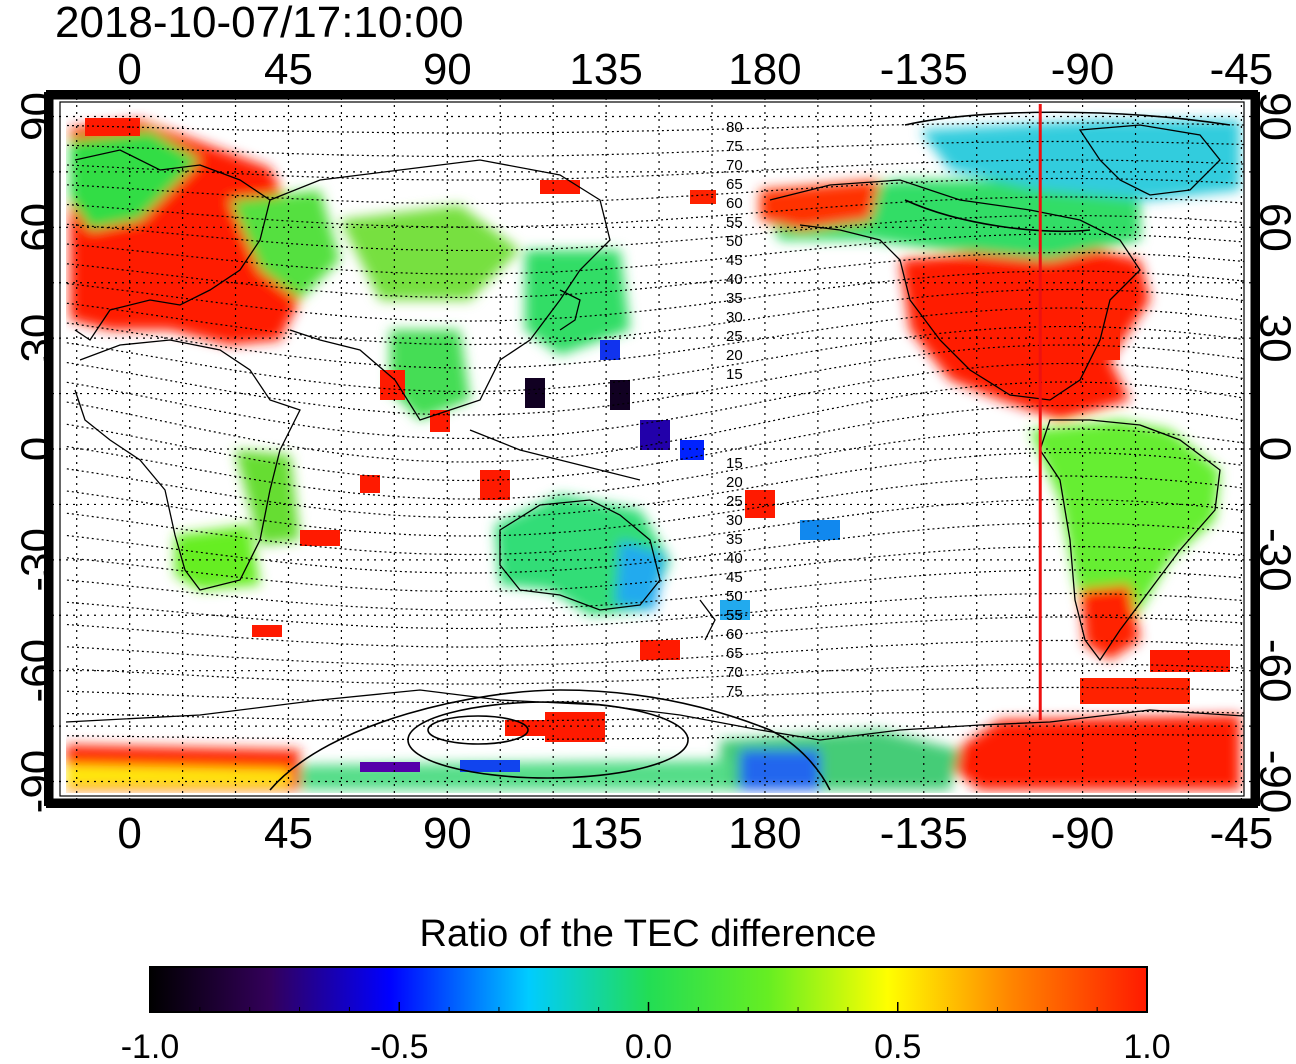 The image size is (1296, 1064). I want to click on mag-lat-label-north: 35, so click(734, 298).